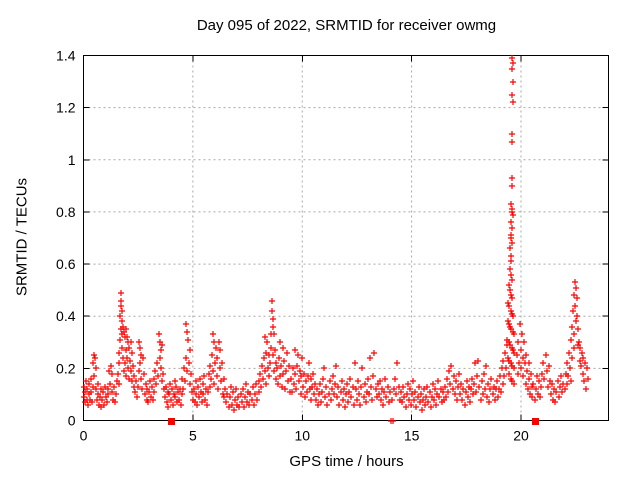 This screenshot has height=480, width=640. Describe the element at coordinates (66, 108) in the screenshot. I see `y-tick-label: 1.2` at that location.